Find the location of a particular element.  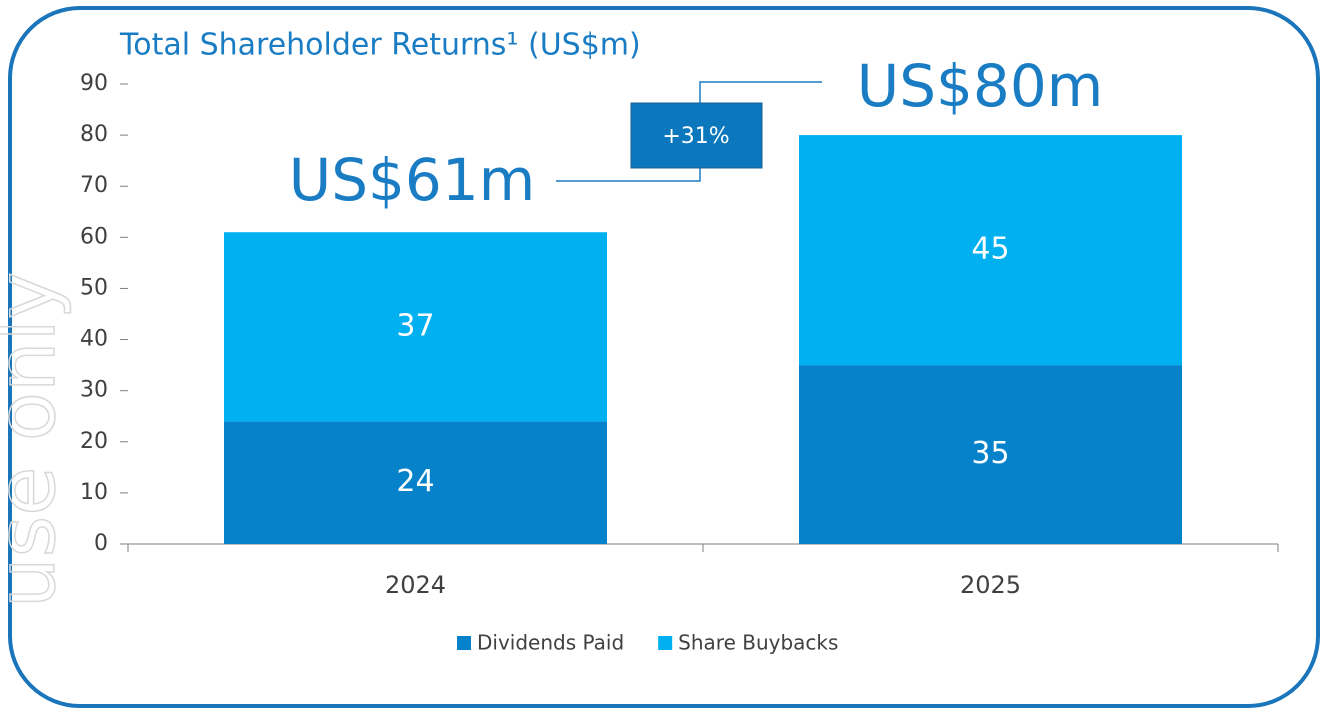

legend-label: Share Buybacks is located at coordinates (758, 643).